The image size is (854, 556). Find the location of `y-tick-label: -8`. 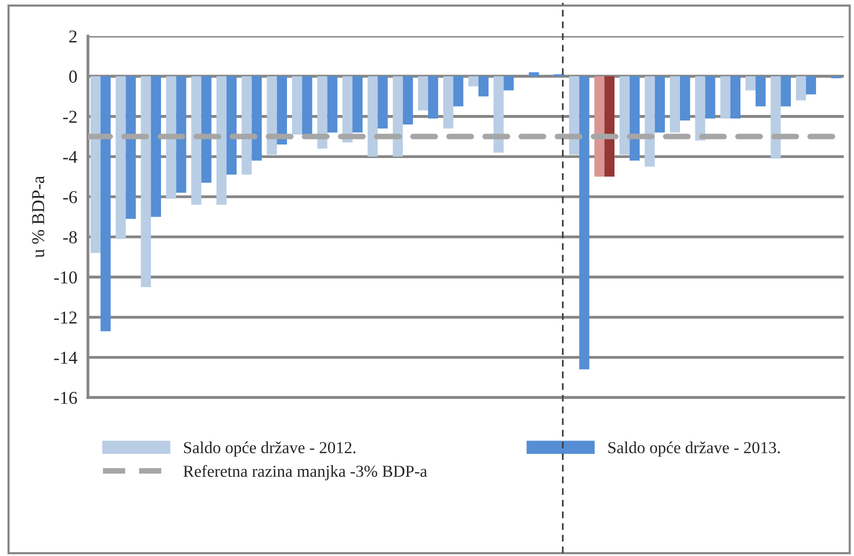

y-tick-label: -8 is located at coordinates (70, 237).